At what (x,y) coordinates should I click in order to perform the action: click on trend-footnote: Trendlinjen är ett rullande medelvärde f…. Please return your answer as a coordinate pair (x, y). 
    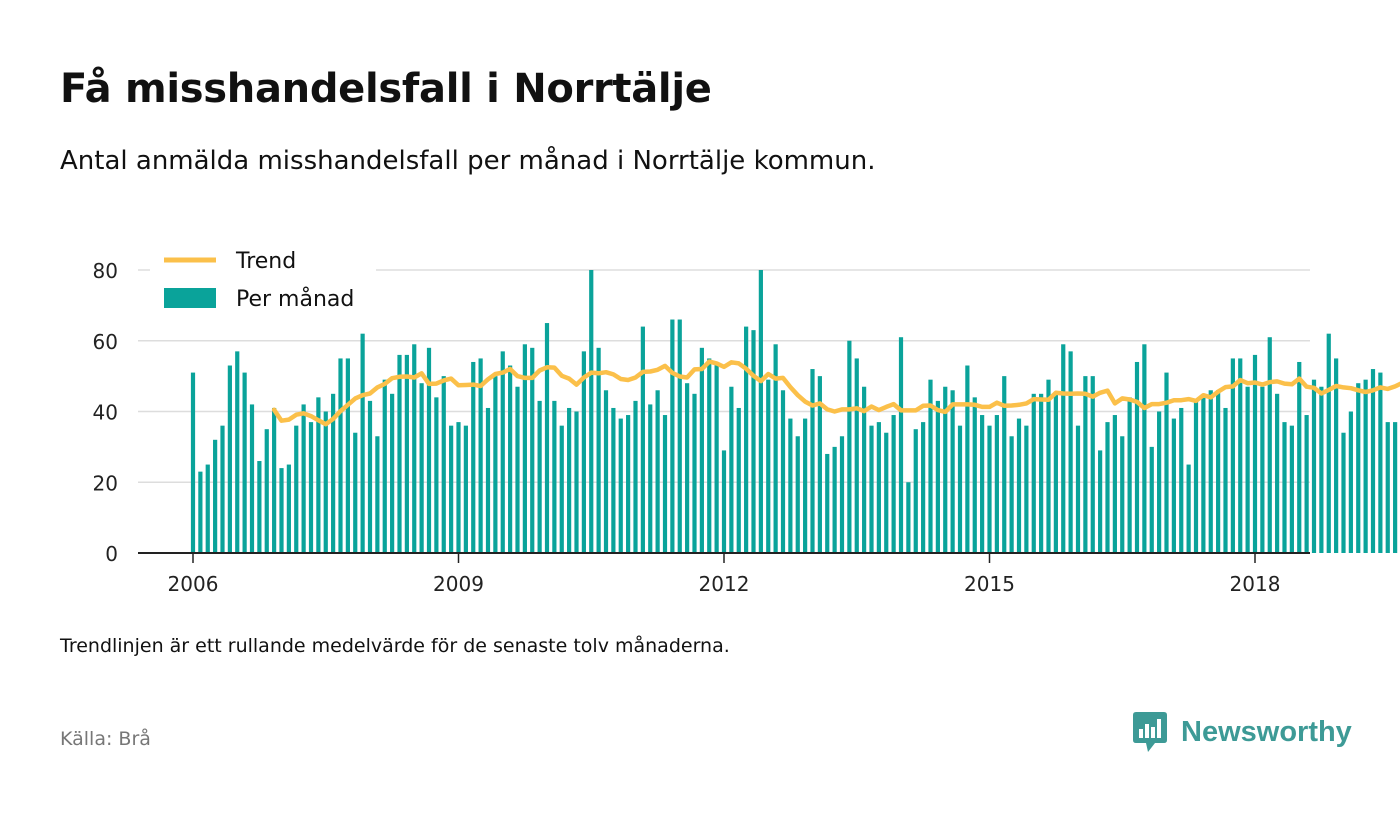
    Looking at the image, I should click on (395, 646).